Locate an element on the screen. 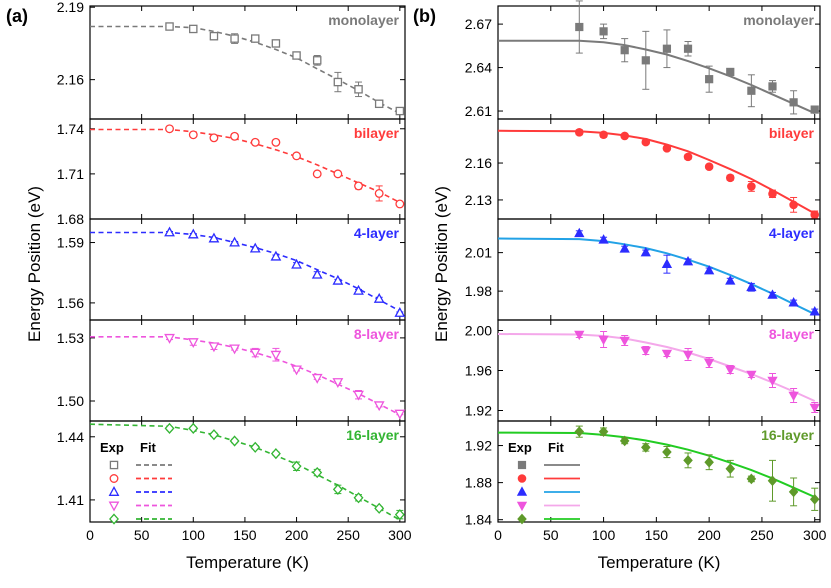 The image size is (831, 588). subplot-4-layer: 1.98 2.01 4-layer is located at coordinates (643, 269).